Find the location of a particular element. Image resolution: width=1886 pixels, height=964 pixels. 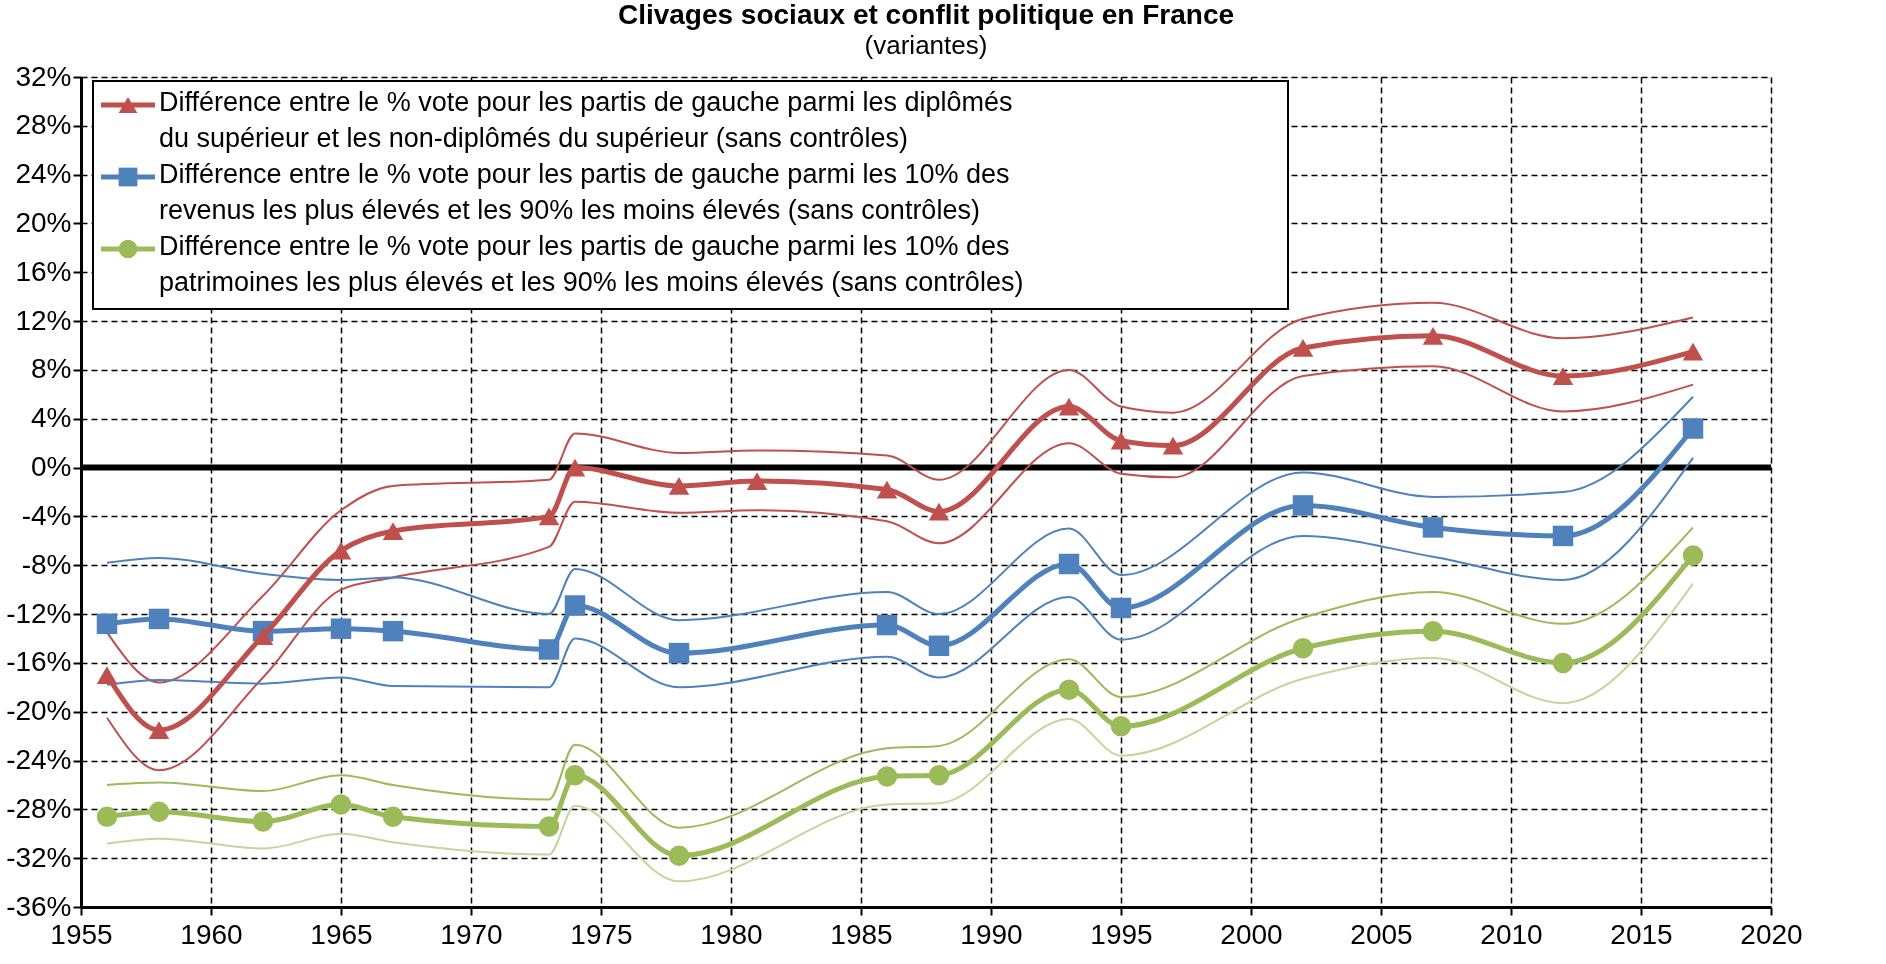

x-tick-label: 2010 is located at coordinates (1511, 934).